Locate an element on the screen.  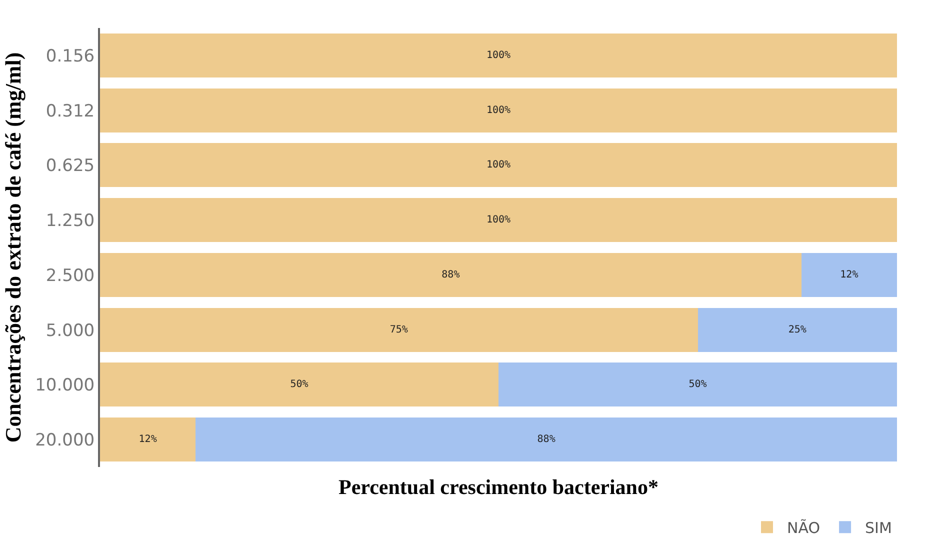
legend-label: SIM is located at coordinates (878, 528).